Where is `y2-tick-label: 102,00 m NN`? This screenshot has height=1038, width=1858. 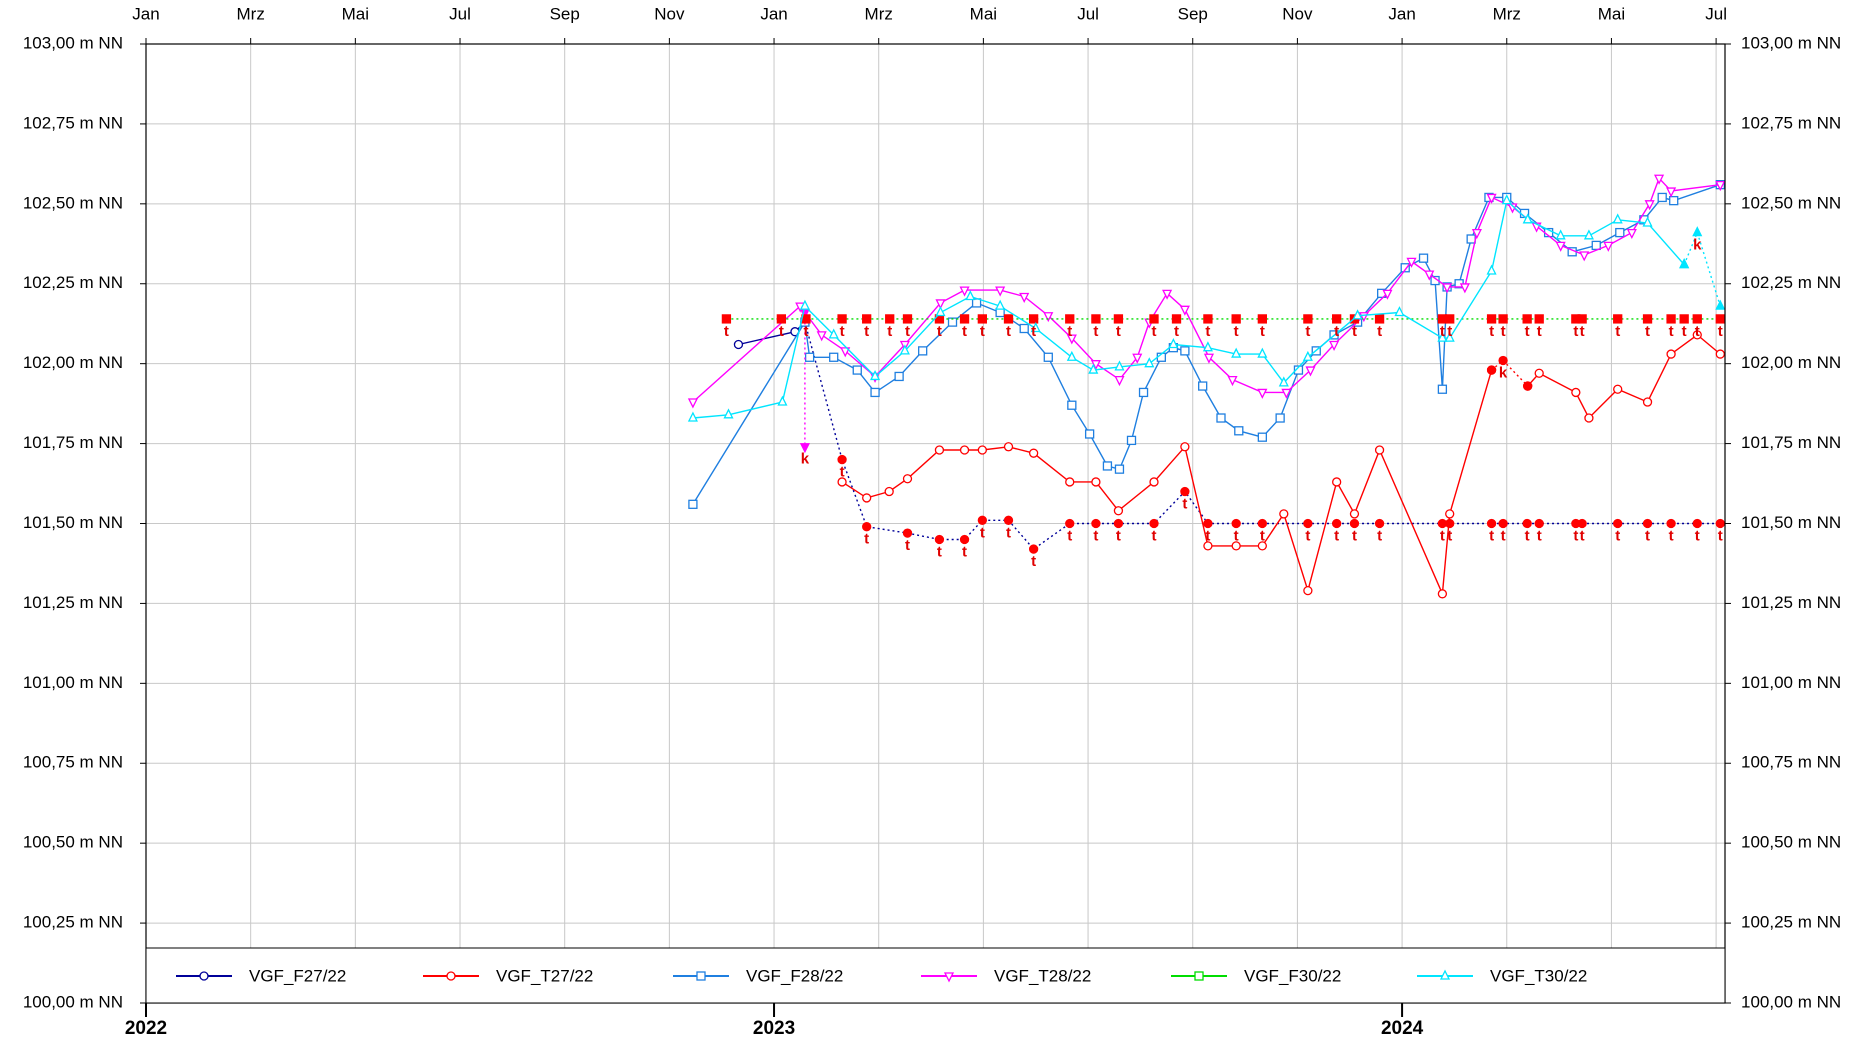 y2-tick-label: 102,00 m NN is located at coordinates (1791, 362).